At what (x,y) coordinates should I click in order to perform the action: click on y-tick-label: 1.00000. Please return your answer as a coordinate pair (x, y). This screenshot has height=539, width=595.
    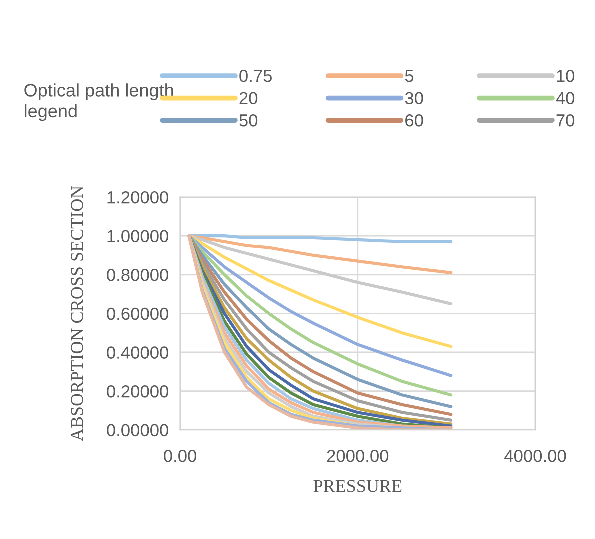
    Looking at the image, I should click on (138, 236).